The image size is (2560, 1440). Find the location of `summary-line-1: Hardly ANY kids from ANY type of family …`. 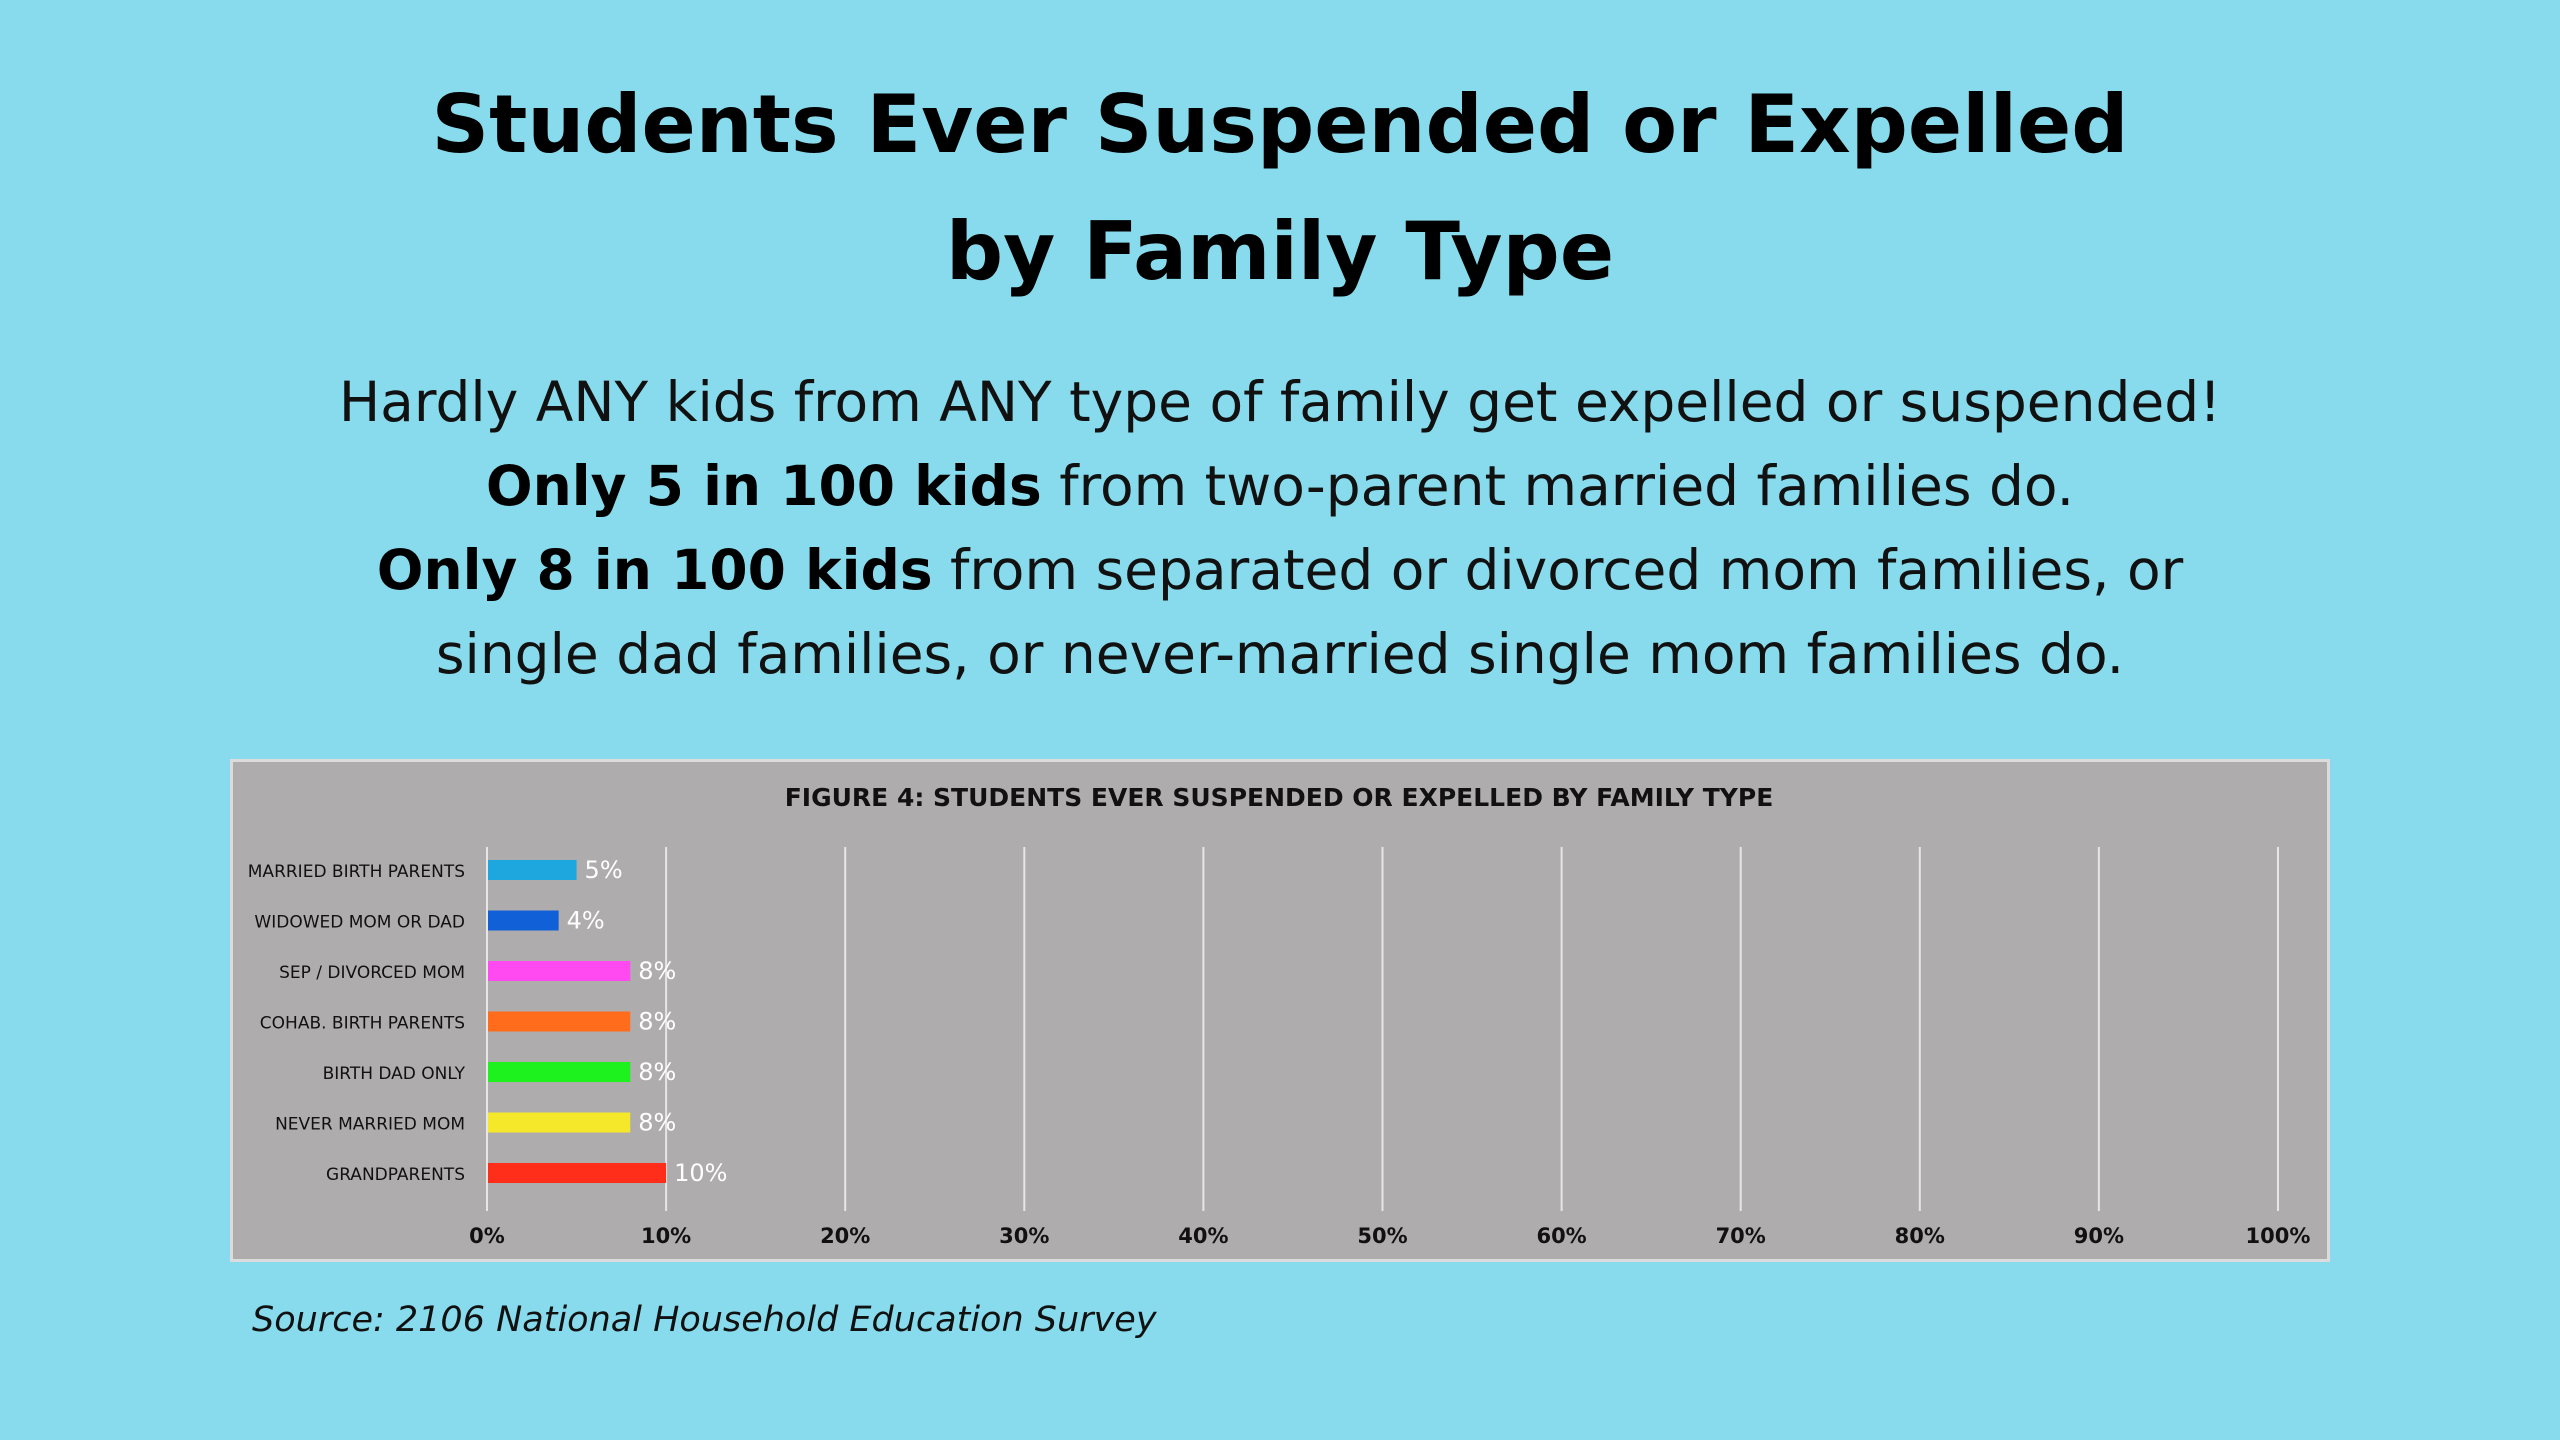

summary-line-1: Hardly ANY kids from ANY type of family … is located at coordinates (1280, 402).